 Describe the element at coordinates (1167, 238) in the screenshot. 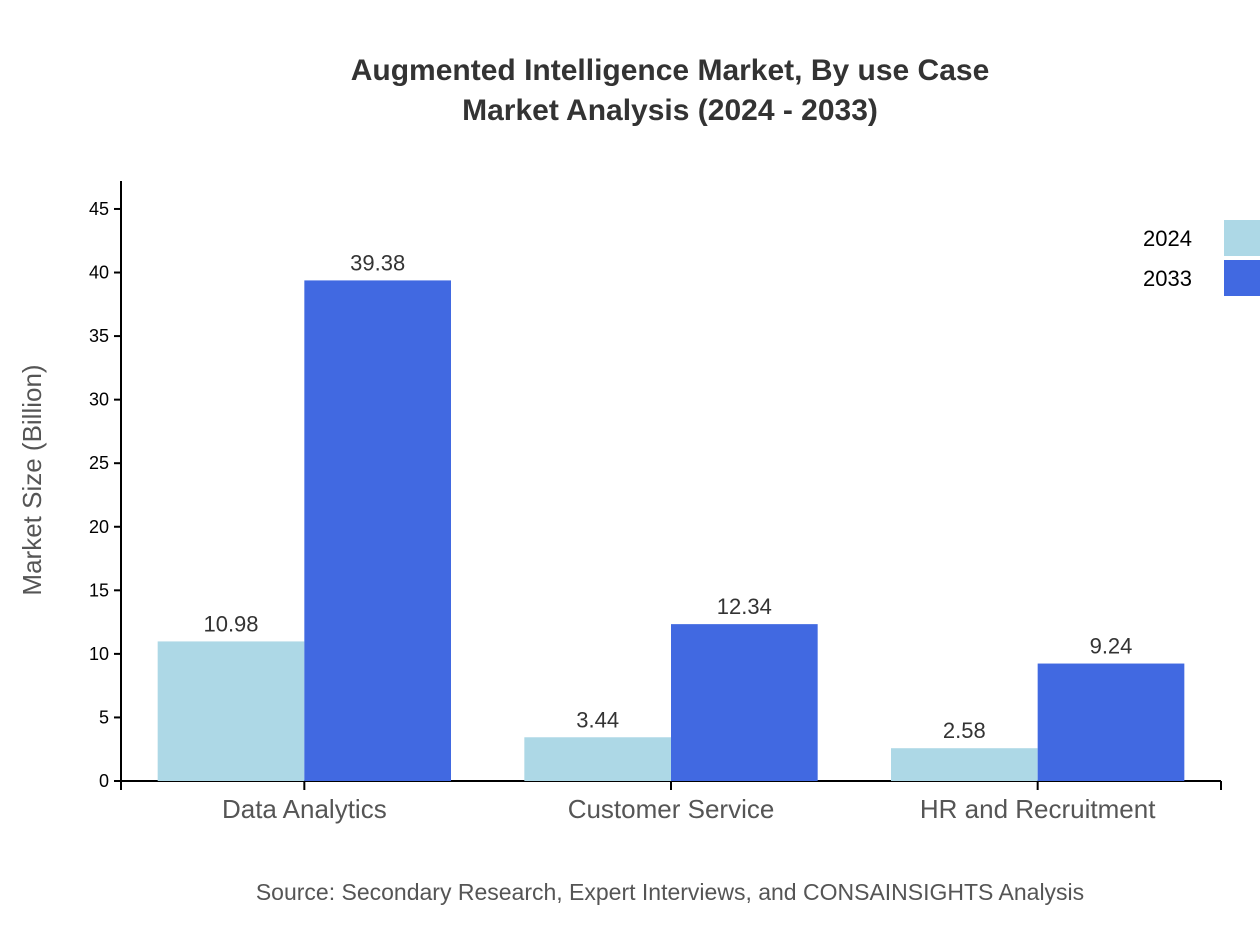

I see `legend-label: 2024` at that location.